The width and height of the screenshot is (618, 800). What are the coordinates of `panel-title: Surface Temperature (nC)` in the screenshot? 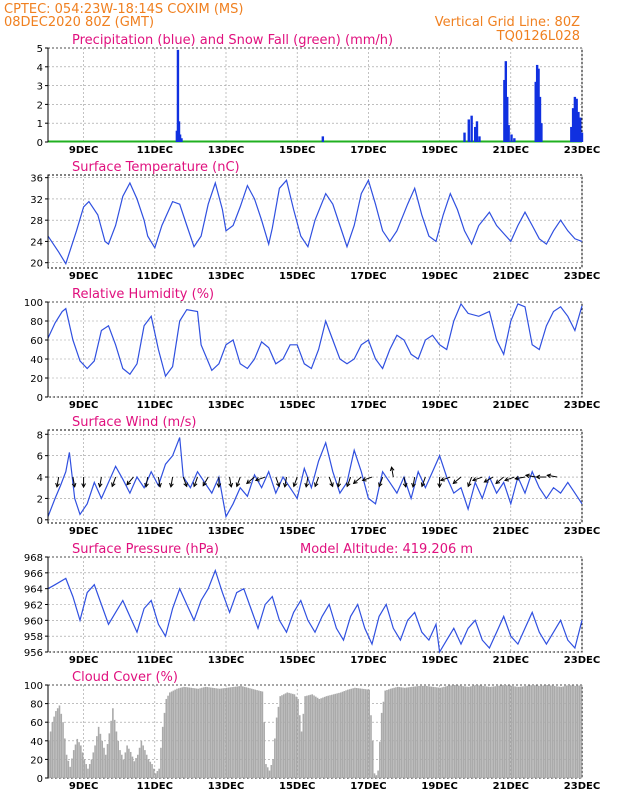 It's located at (156, 167).